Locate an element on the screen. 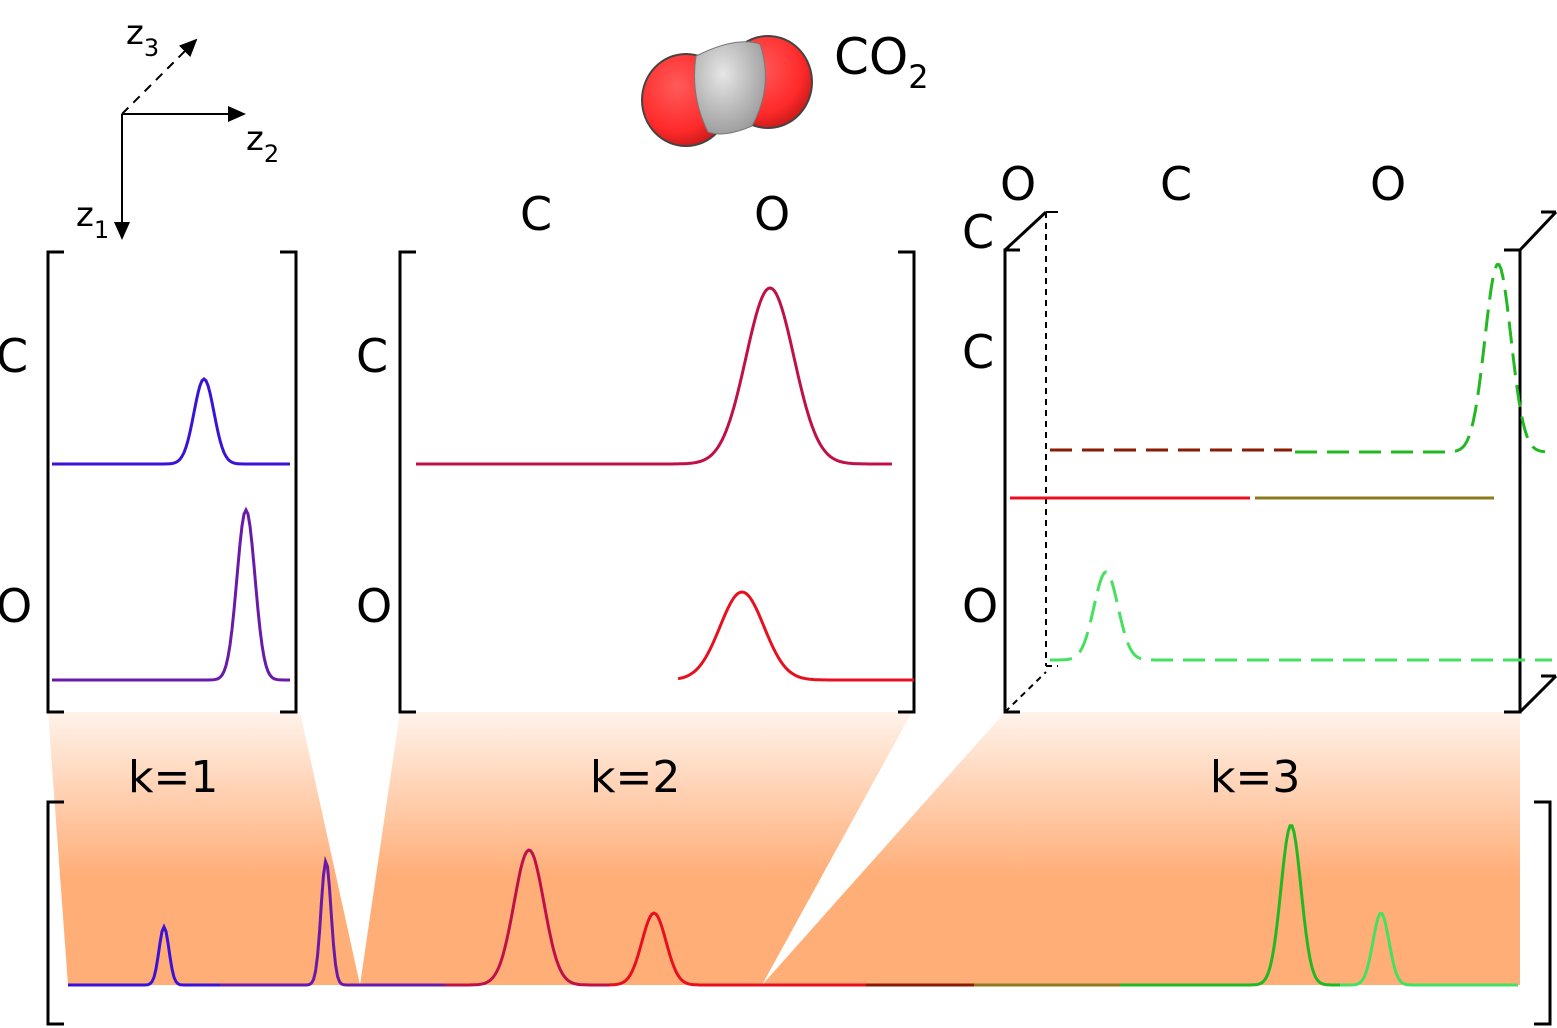 The width and height of the screenshot is (1557, 1028). panel-k1-row-label-o: O is located at coordinates (16, 606).